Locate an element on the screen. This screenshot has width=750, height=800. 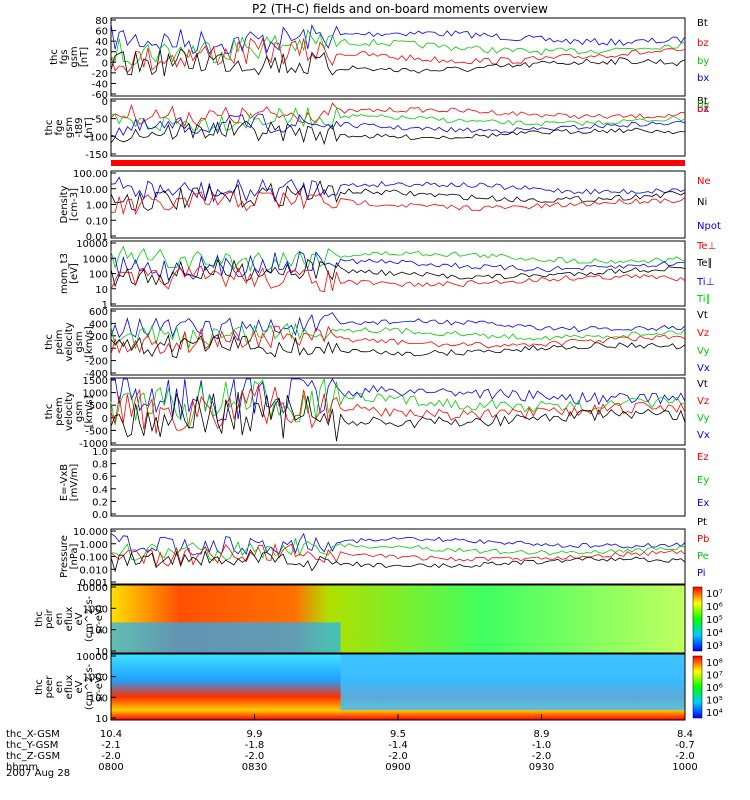
colorbar-tick-label: 10⁸ is located at coordinates (714, 663).